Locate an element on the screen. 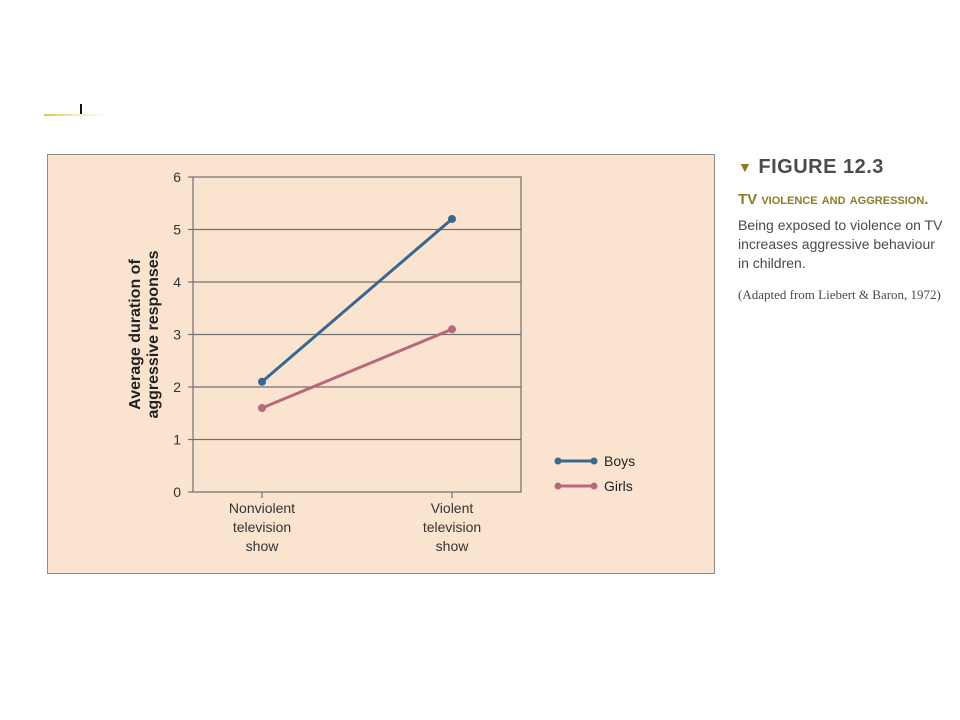 The width and height of the screenshot is (960, 720). figure-label: ▼ FIGURE 12.3 is located at coordinates (843, 167).